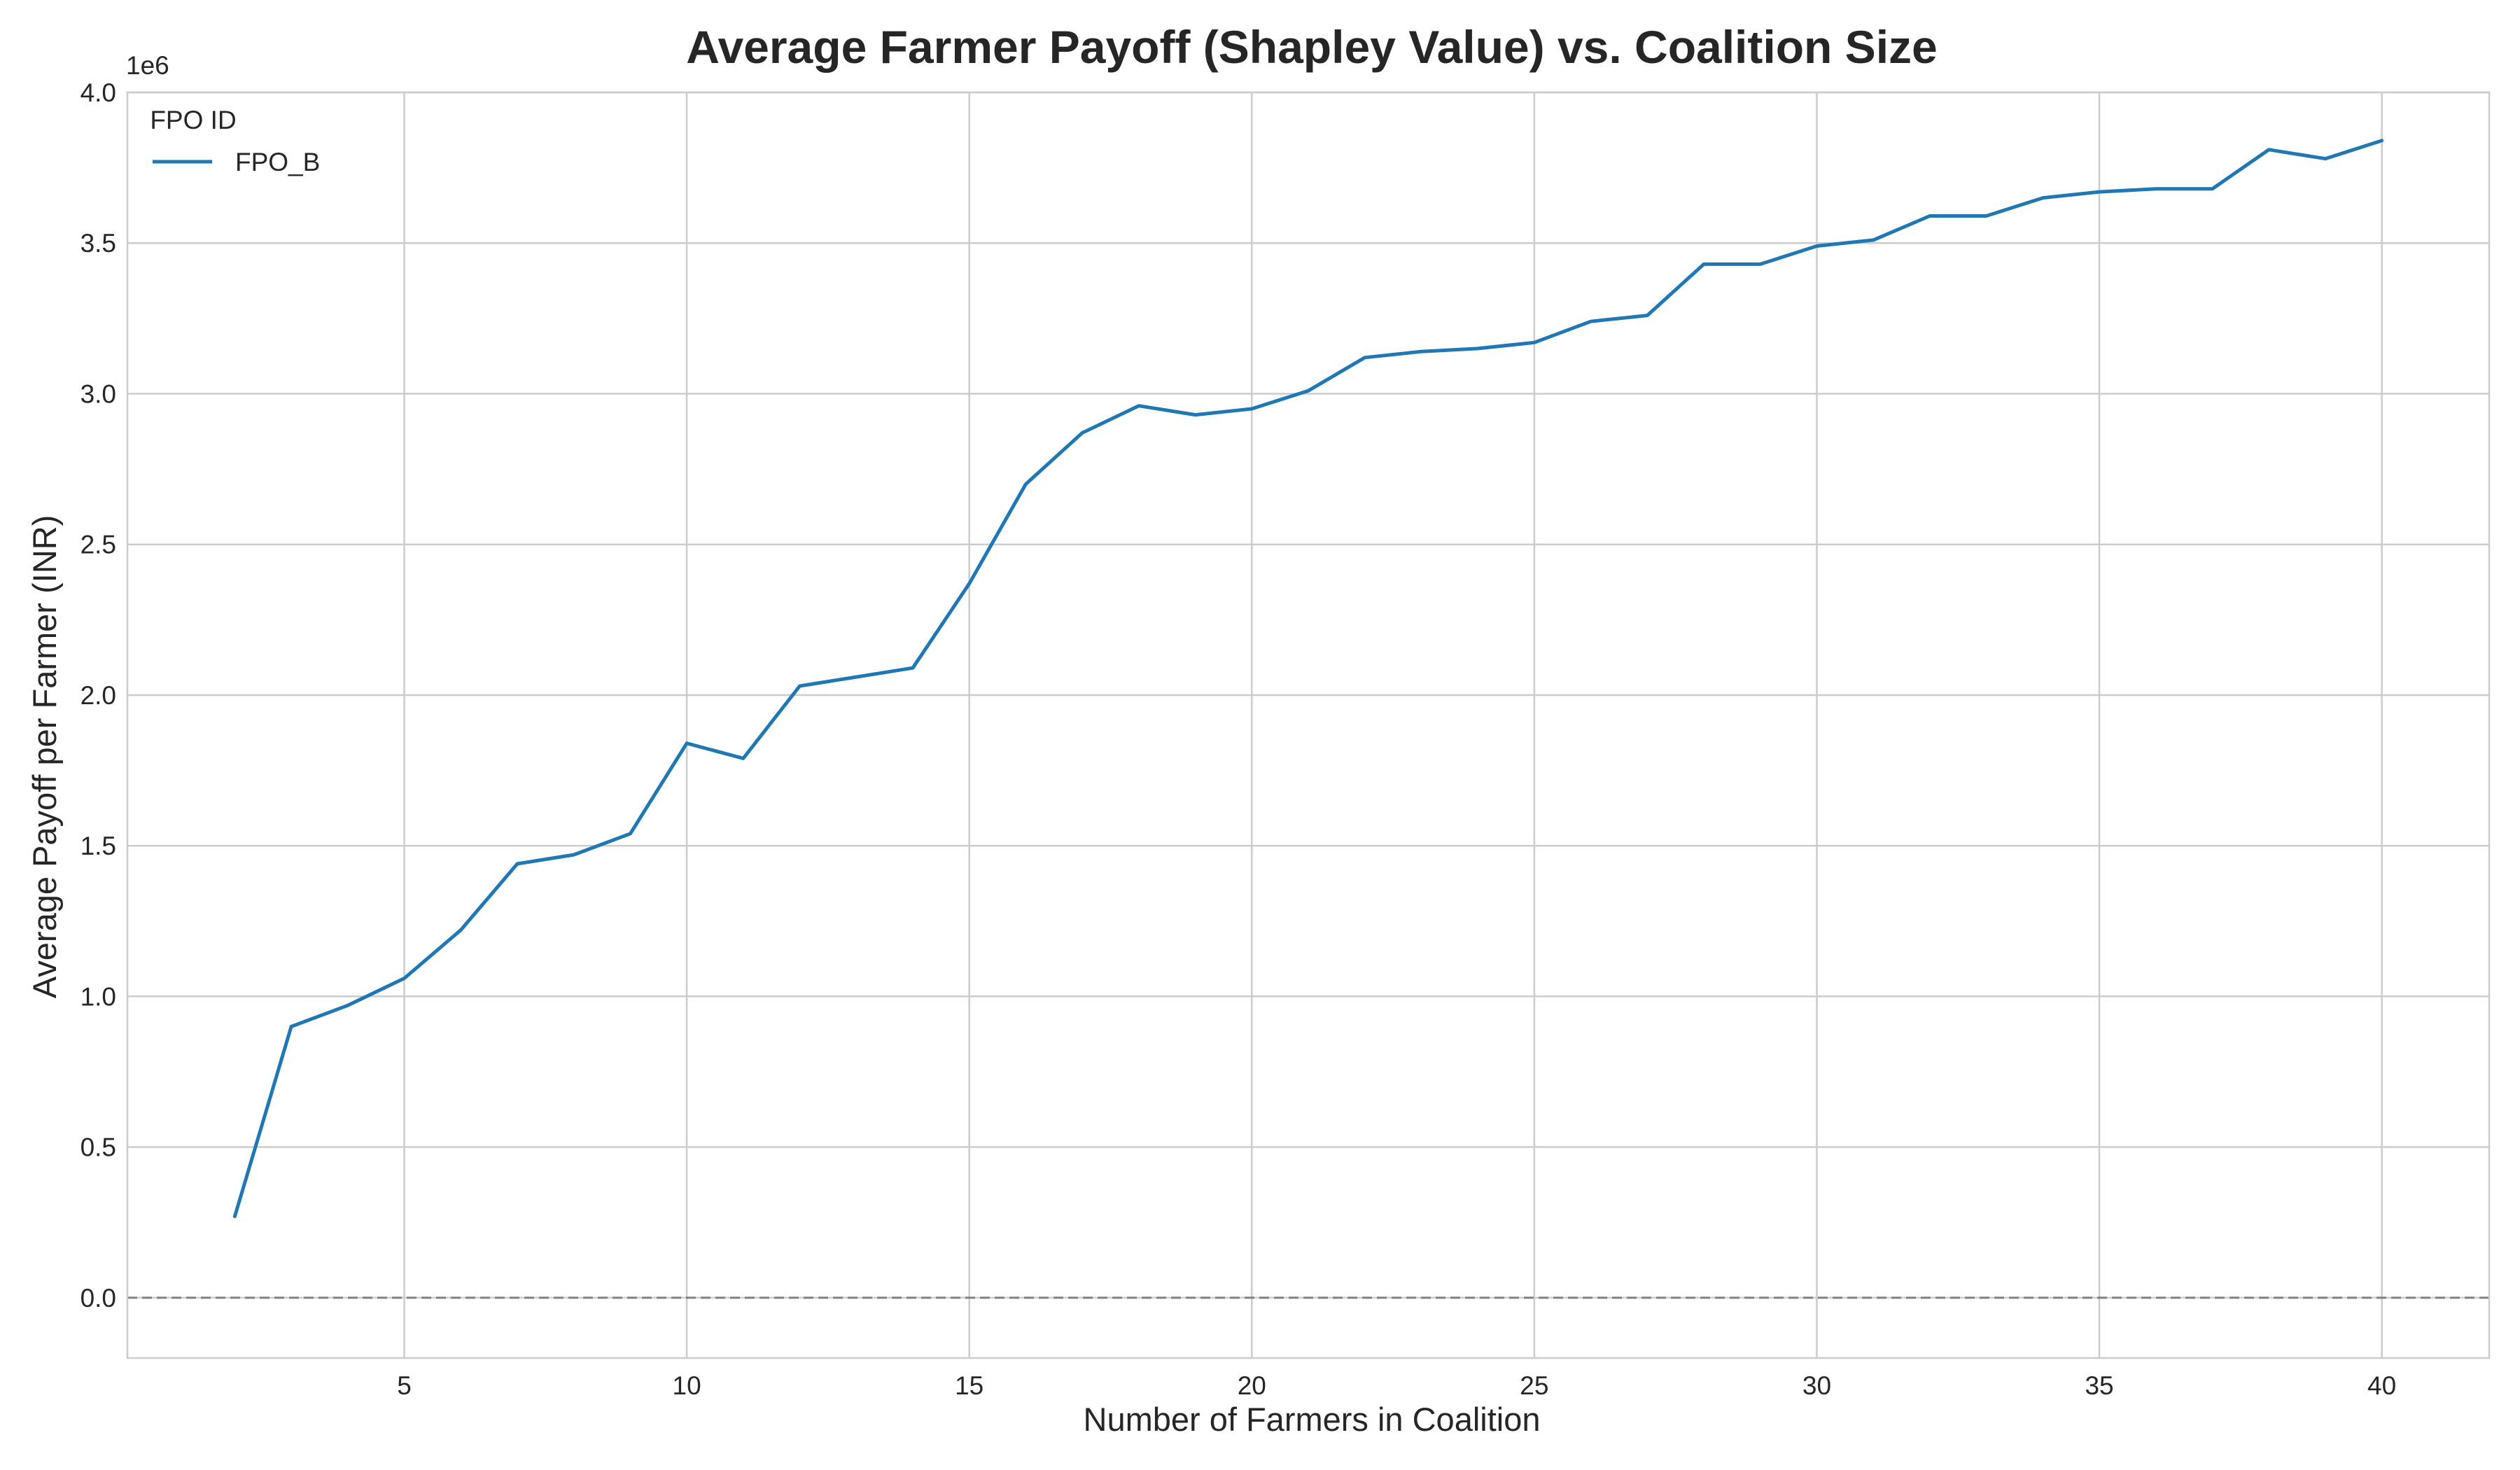 This screenshot has width=2520, height=1470. What do you see at coordinates (193, 120) in the screenshot?
I see `legend-title: FPO ID` at bounding box center [193, 120].